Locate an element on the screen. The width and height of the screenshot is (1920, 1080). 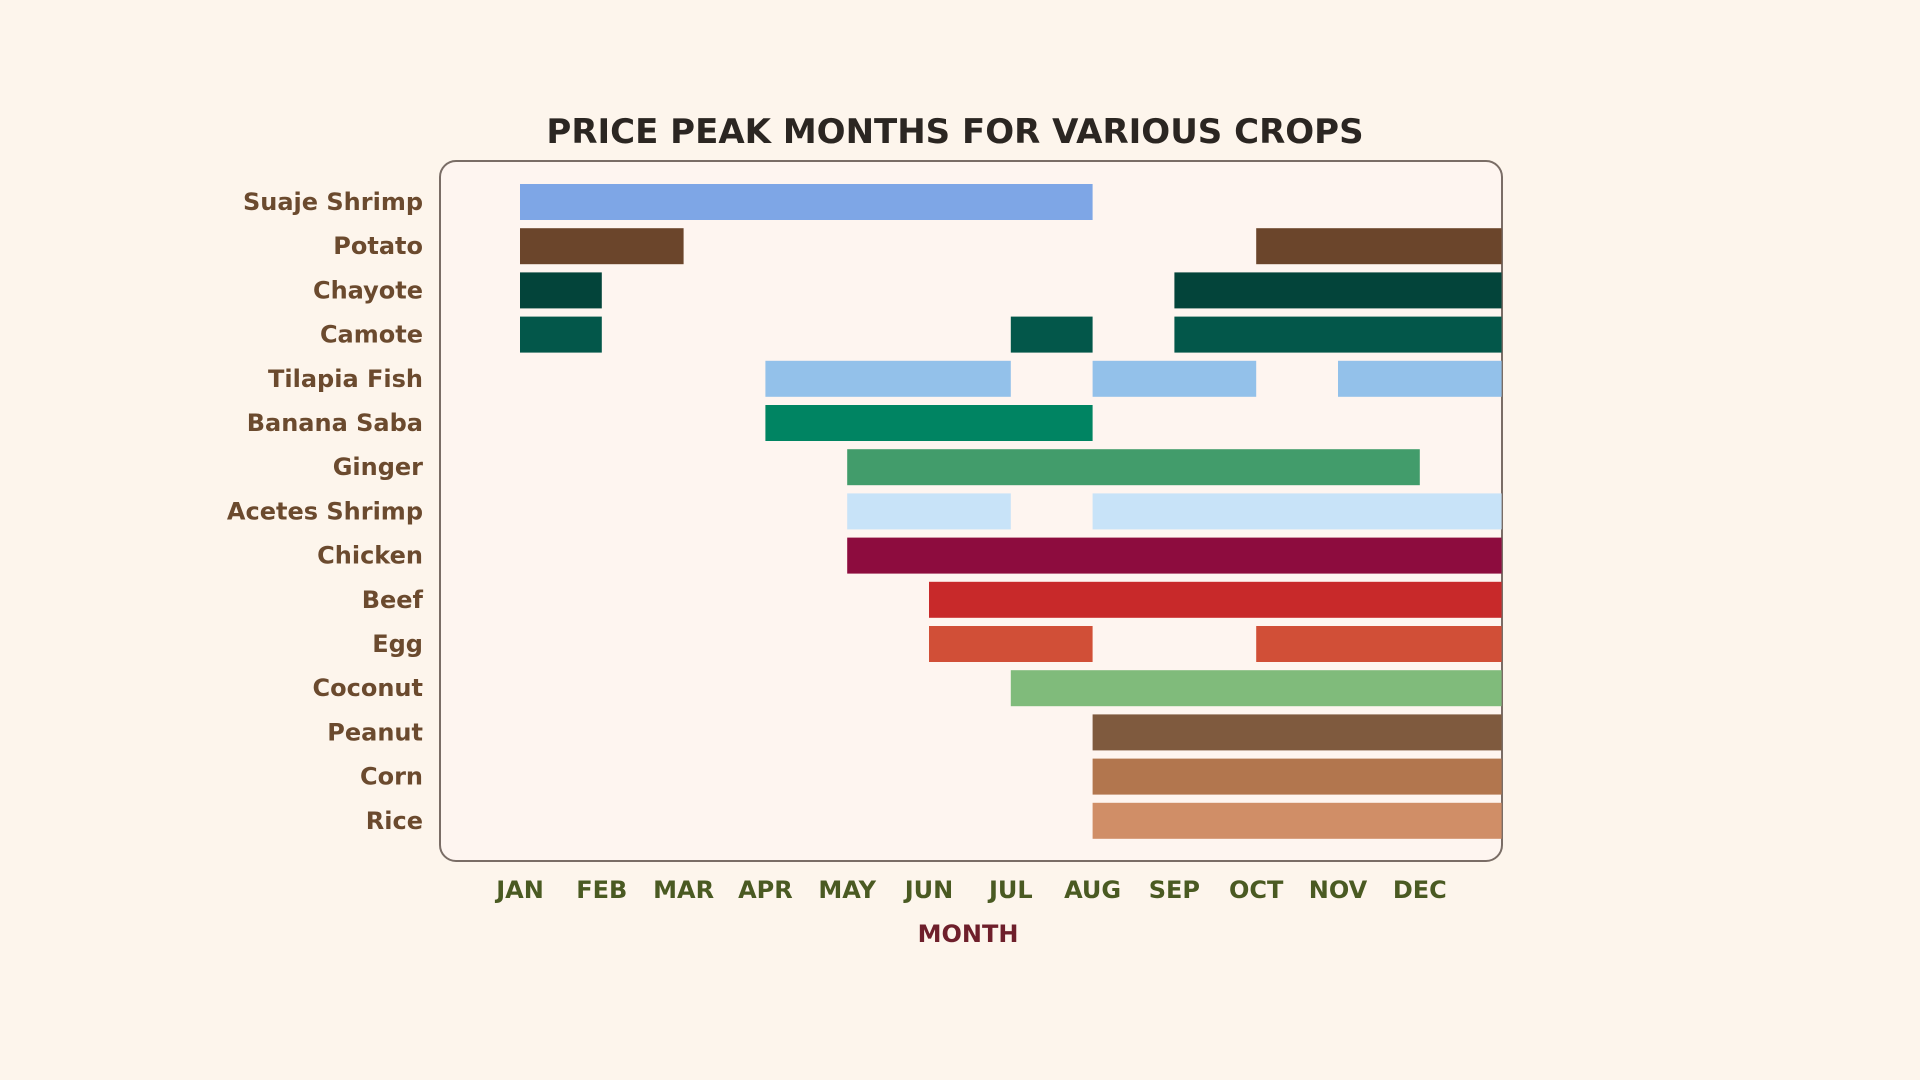
month-tick-dec: DEC is located at coordinates (1420, 890).